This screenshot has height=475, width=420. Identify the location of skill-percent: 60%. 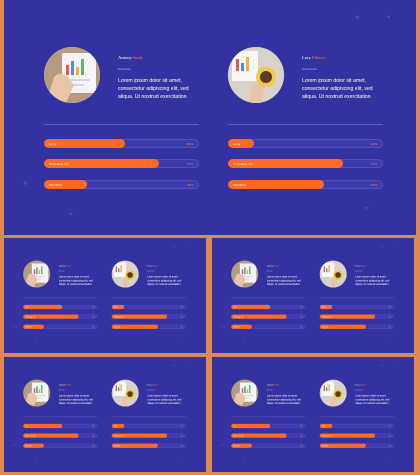
(182, 326).